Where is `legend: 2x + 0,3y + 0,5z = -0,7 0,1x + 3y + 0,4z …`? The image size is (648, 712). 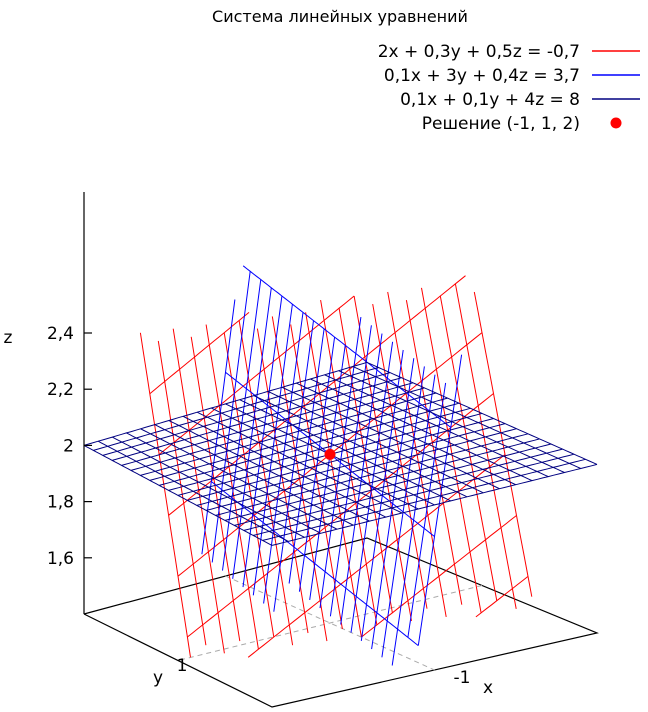
legend: 2x + 0,3y + 0,5z = -0,7 0,1x + 3y + 0,4z … is located at coordinates (509, 88).